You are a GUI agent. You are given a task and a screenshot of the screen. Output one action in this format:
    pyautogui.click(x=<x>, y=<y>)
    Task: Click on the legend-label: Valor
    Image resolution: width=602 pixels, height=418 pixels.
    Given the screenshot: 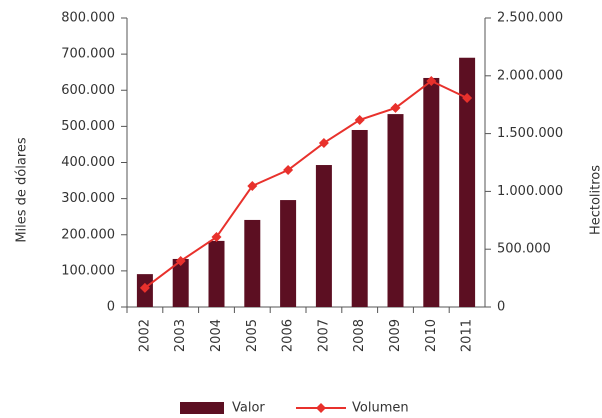 What is the action you would take?
    pyautogui.click(x=248, y=408)
    